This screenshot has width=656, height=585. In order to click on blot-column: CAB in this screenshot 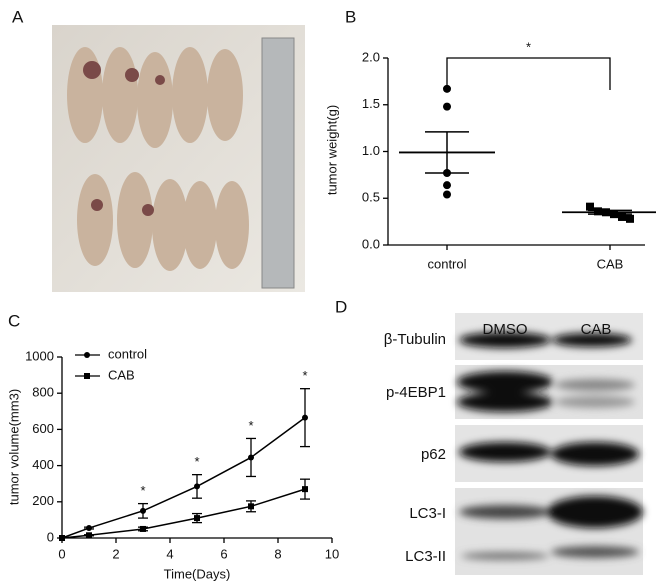, I will do `click(596, 329)`.